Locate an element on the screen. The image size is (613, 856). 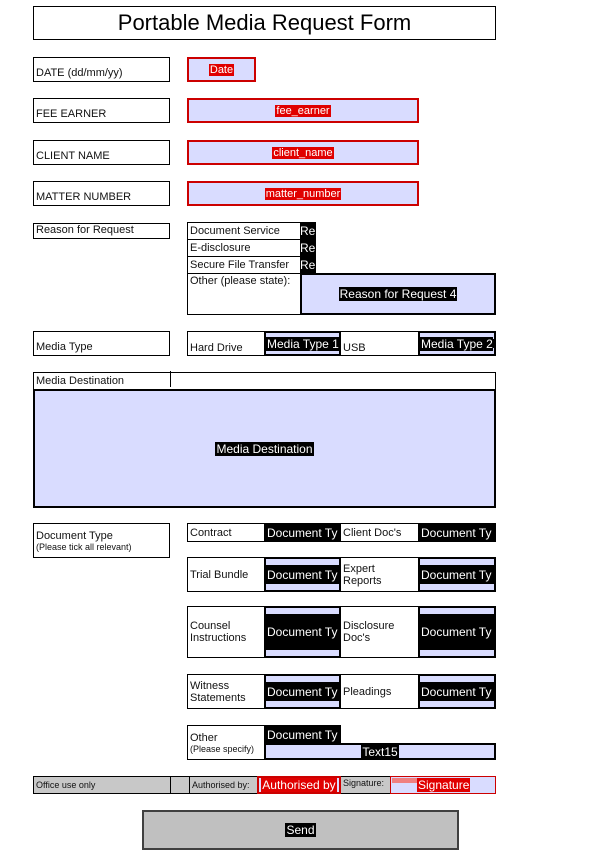
doc-option-label: Expert Reports is located at coordinates (379, 574).